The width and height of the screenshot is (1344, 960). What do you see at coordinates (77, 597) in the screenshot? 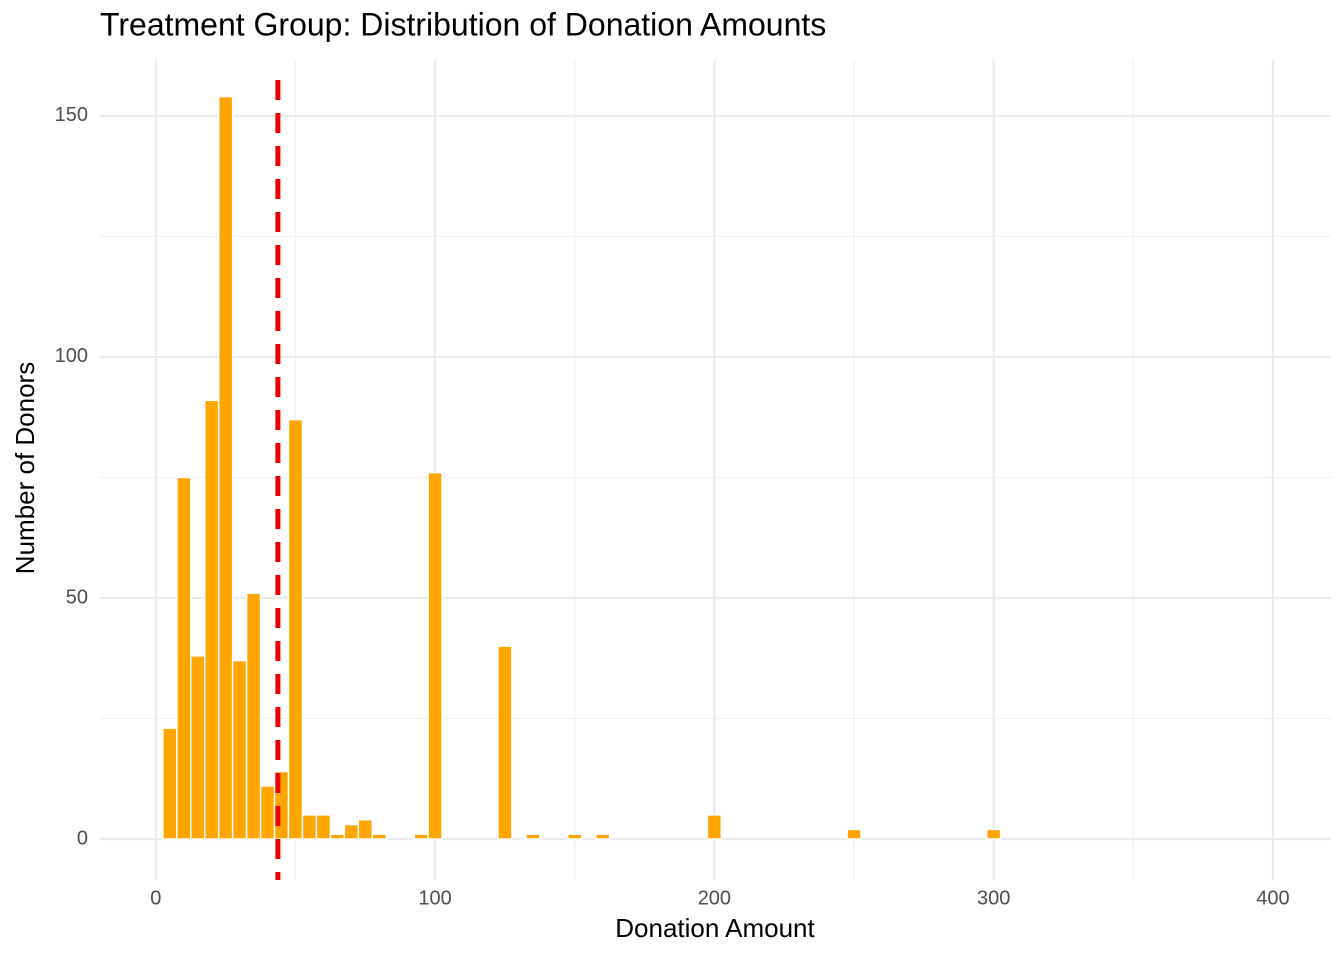
I see `y-tick-label: 50` at bounding box center [77, 597].